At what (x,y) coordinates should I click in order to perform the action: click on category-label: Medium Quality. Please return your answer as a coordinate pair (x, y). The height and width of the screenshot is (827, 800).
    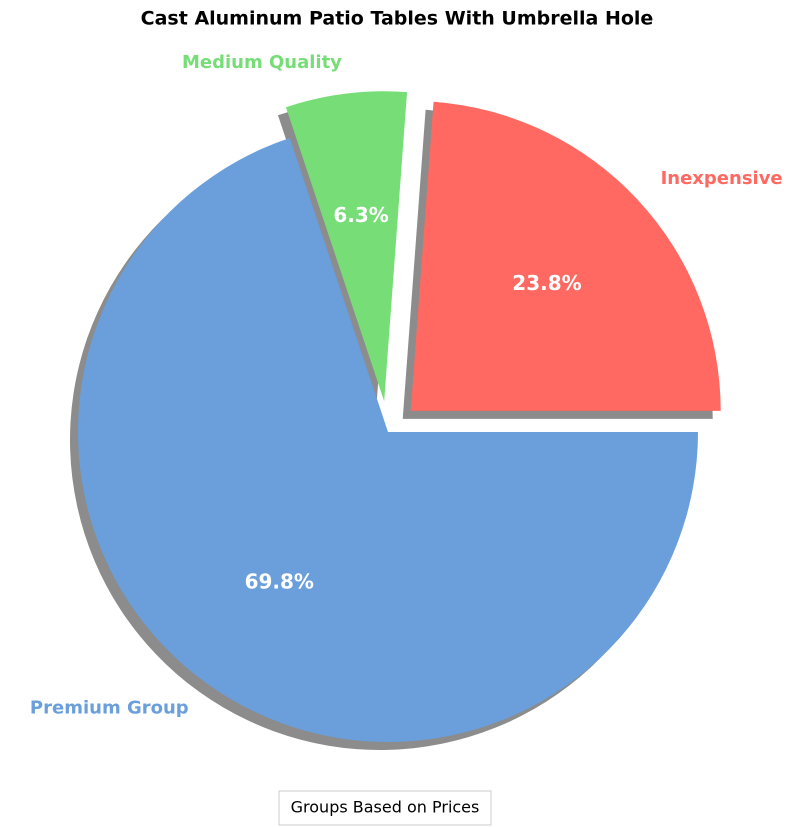
    Looking at the image, I should click on (262, 62).